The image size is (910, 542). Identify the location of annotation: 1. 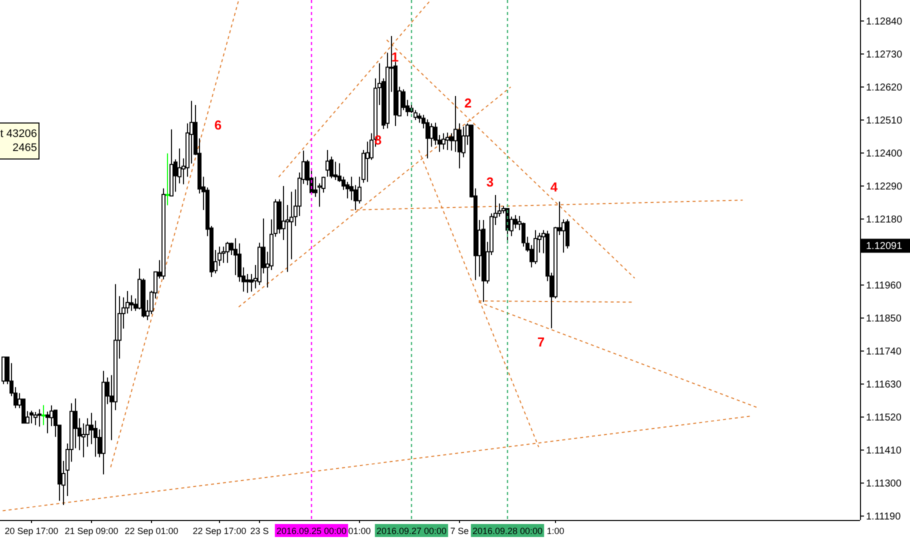
(395, 57).